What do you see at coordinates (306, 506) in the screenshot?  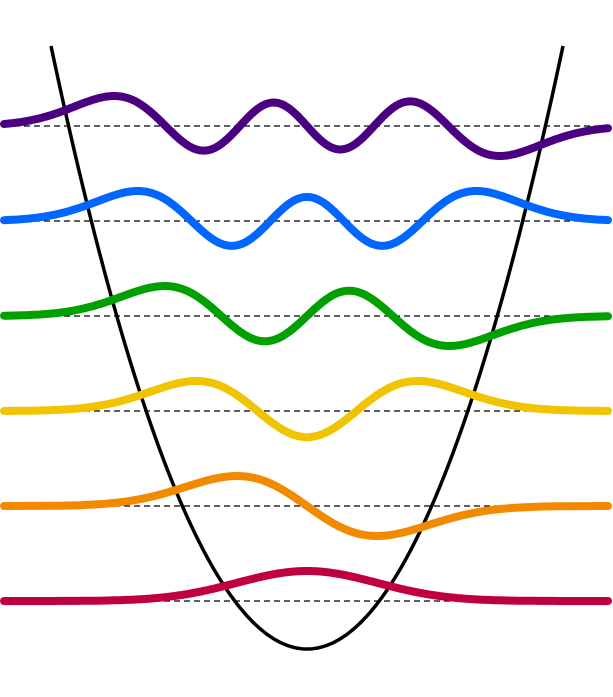 I see `wavefunction-n1` at bounding box center [306, 506].